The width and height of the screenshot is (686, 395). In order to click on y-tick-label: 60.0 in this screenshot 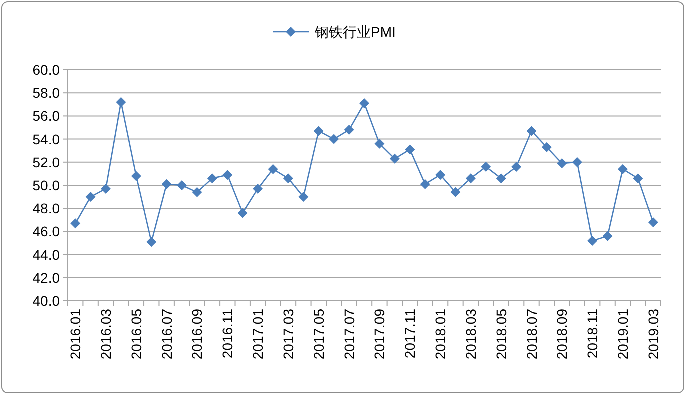, I will do `click(46, 70)`.